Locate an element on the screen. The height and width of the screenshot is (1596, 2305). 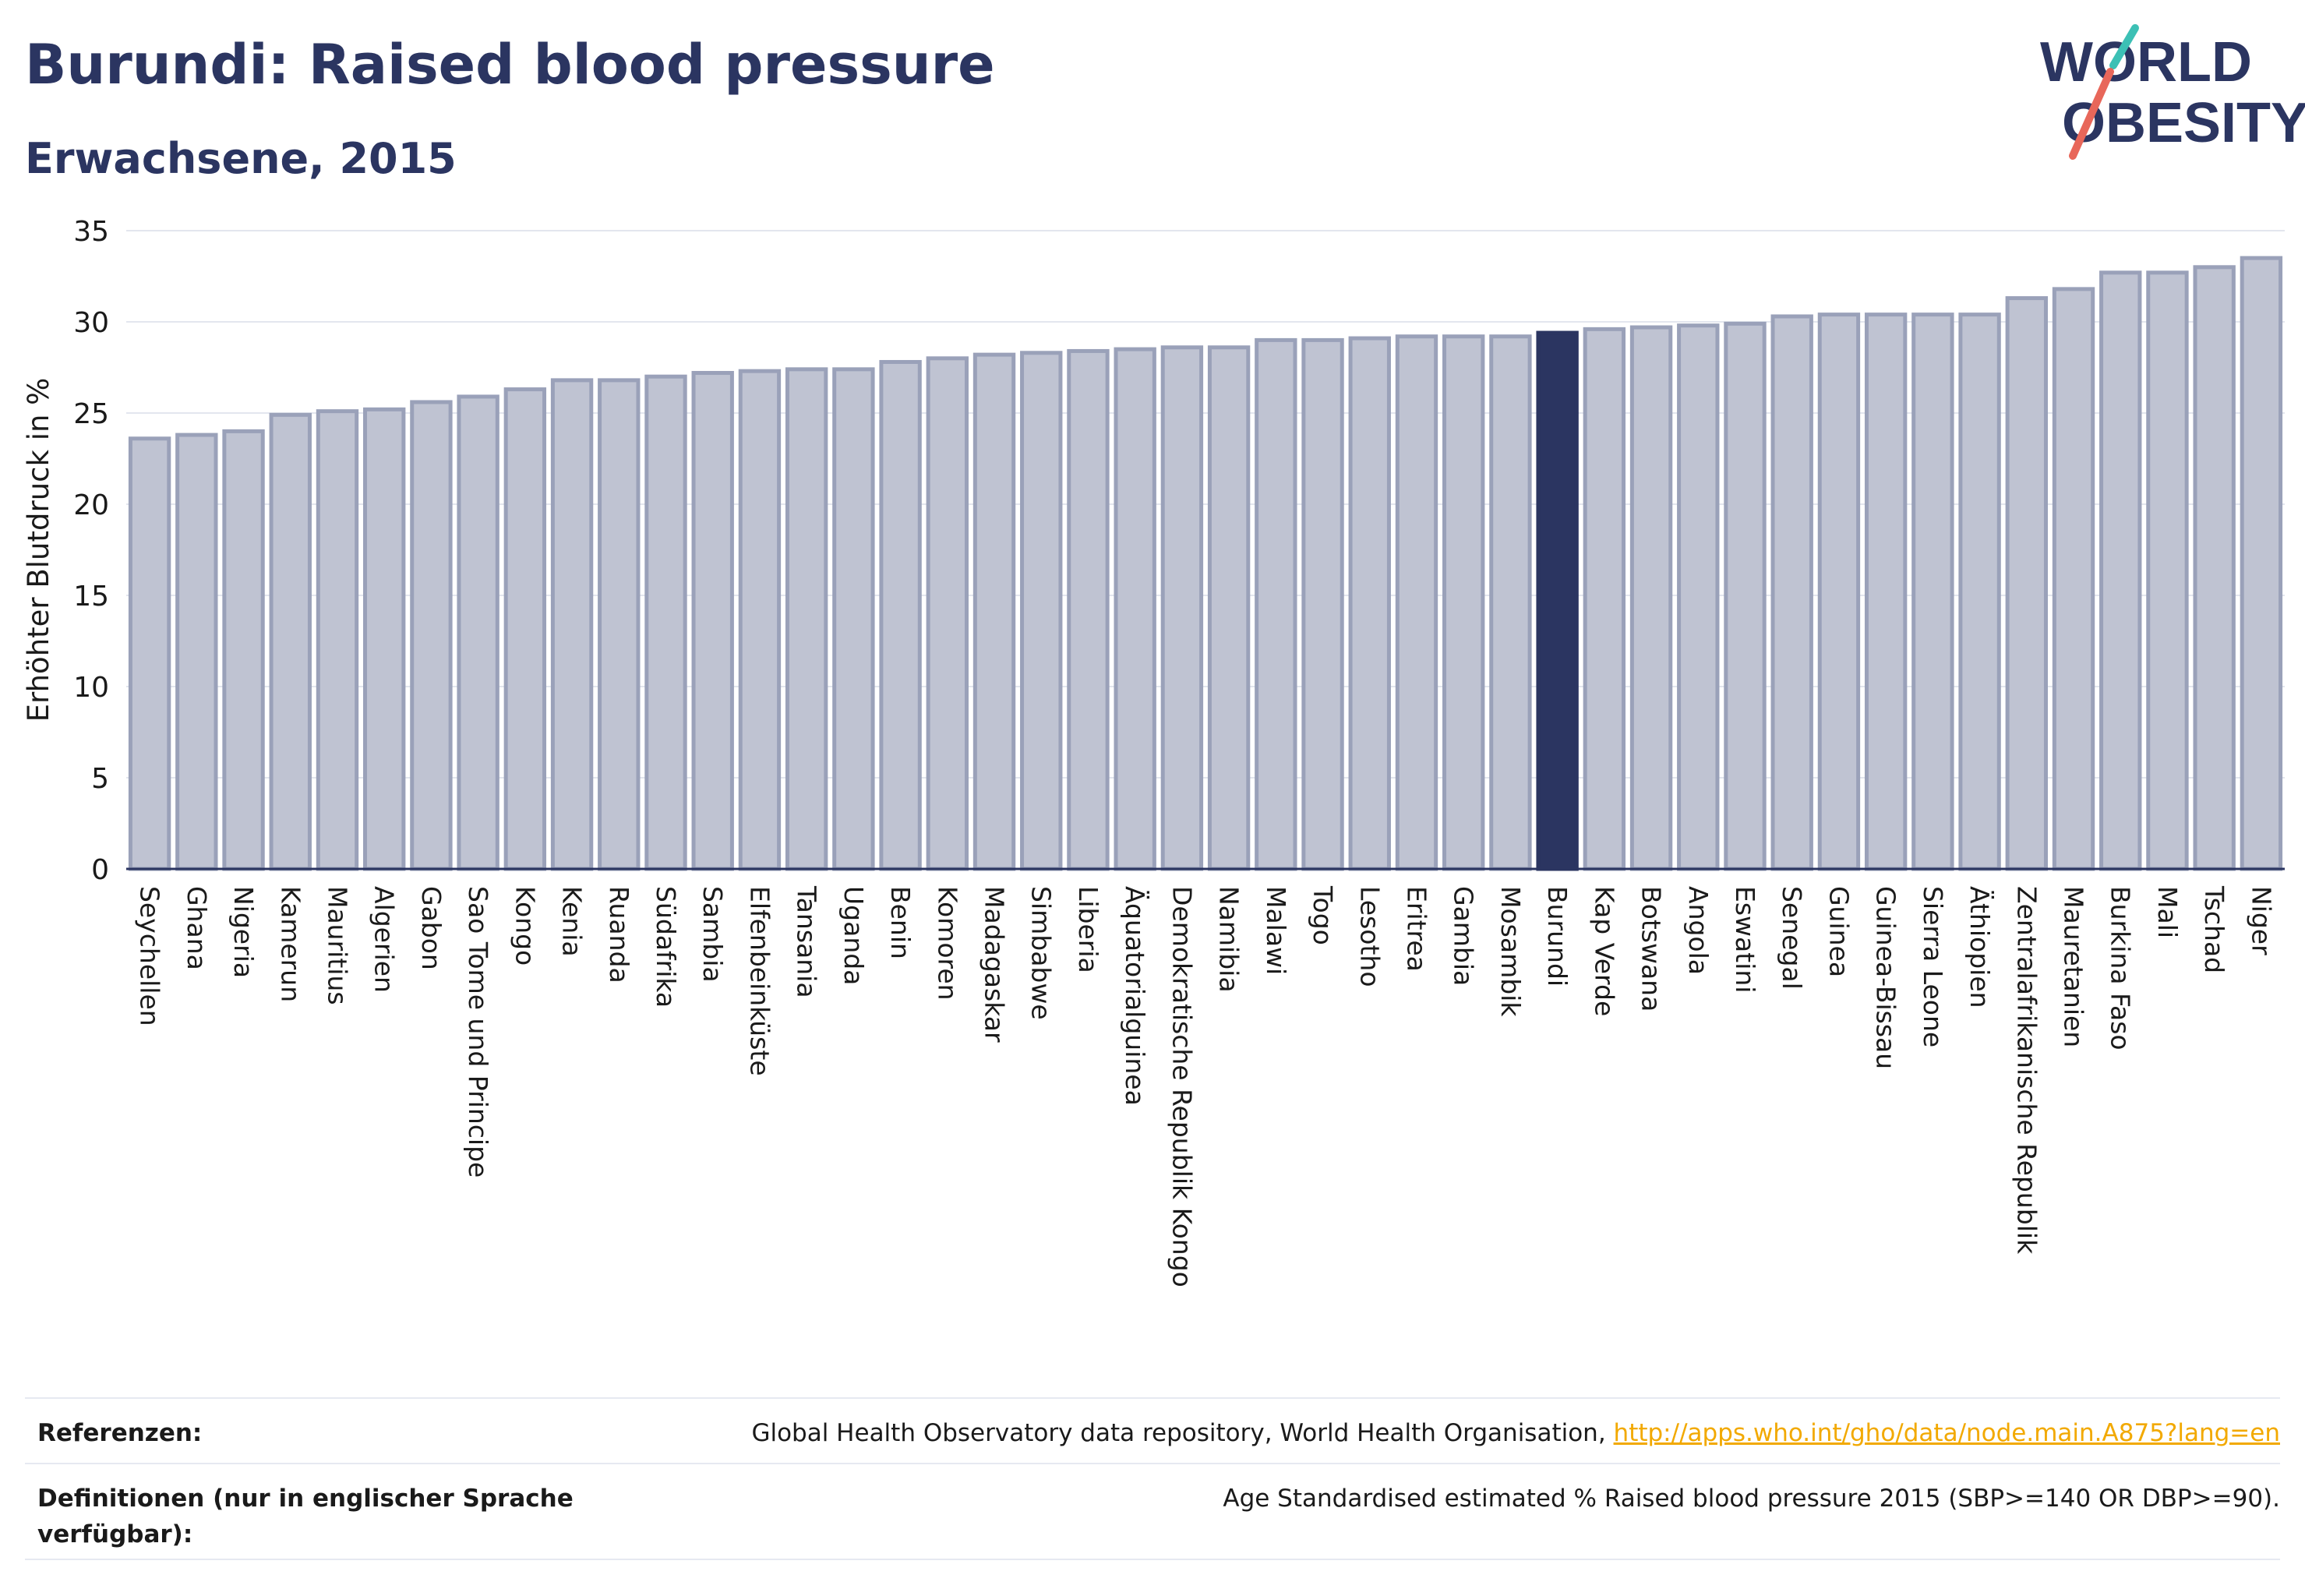
y-tick-label: 25 is located at coordinates (91, 414).